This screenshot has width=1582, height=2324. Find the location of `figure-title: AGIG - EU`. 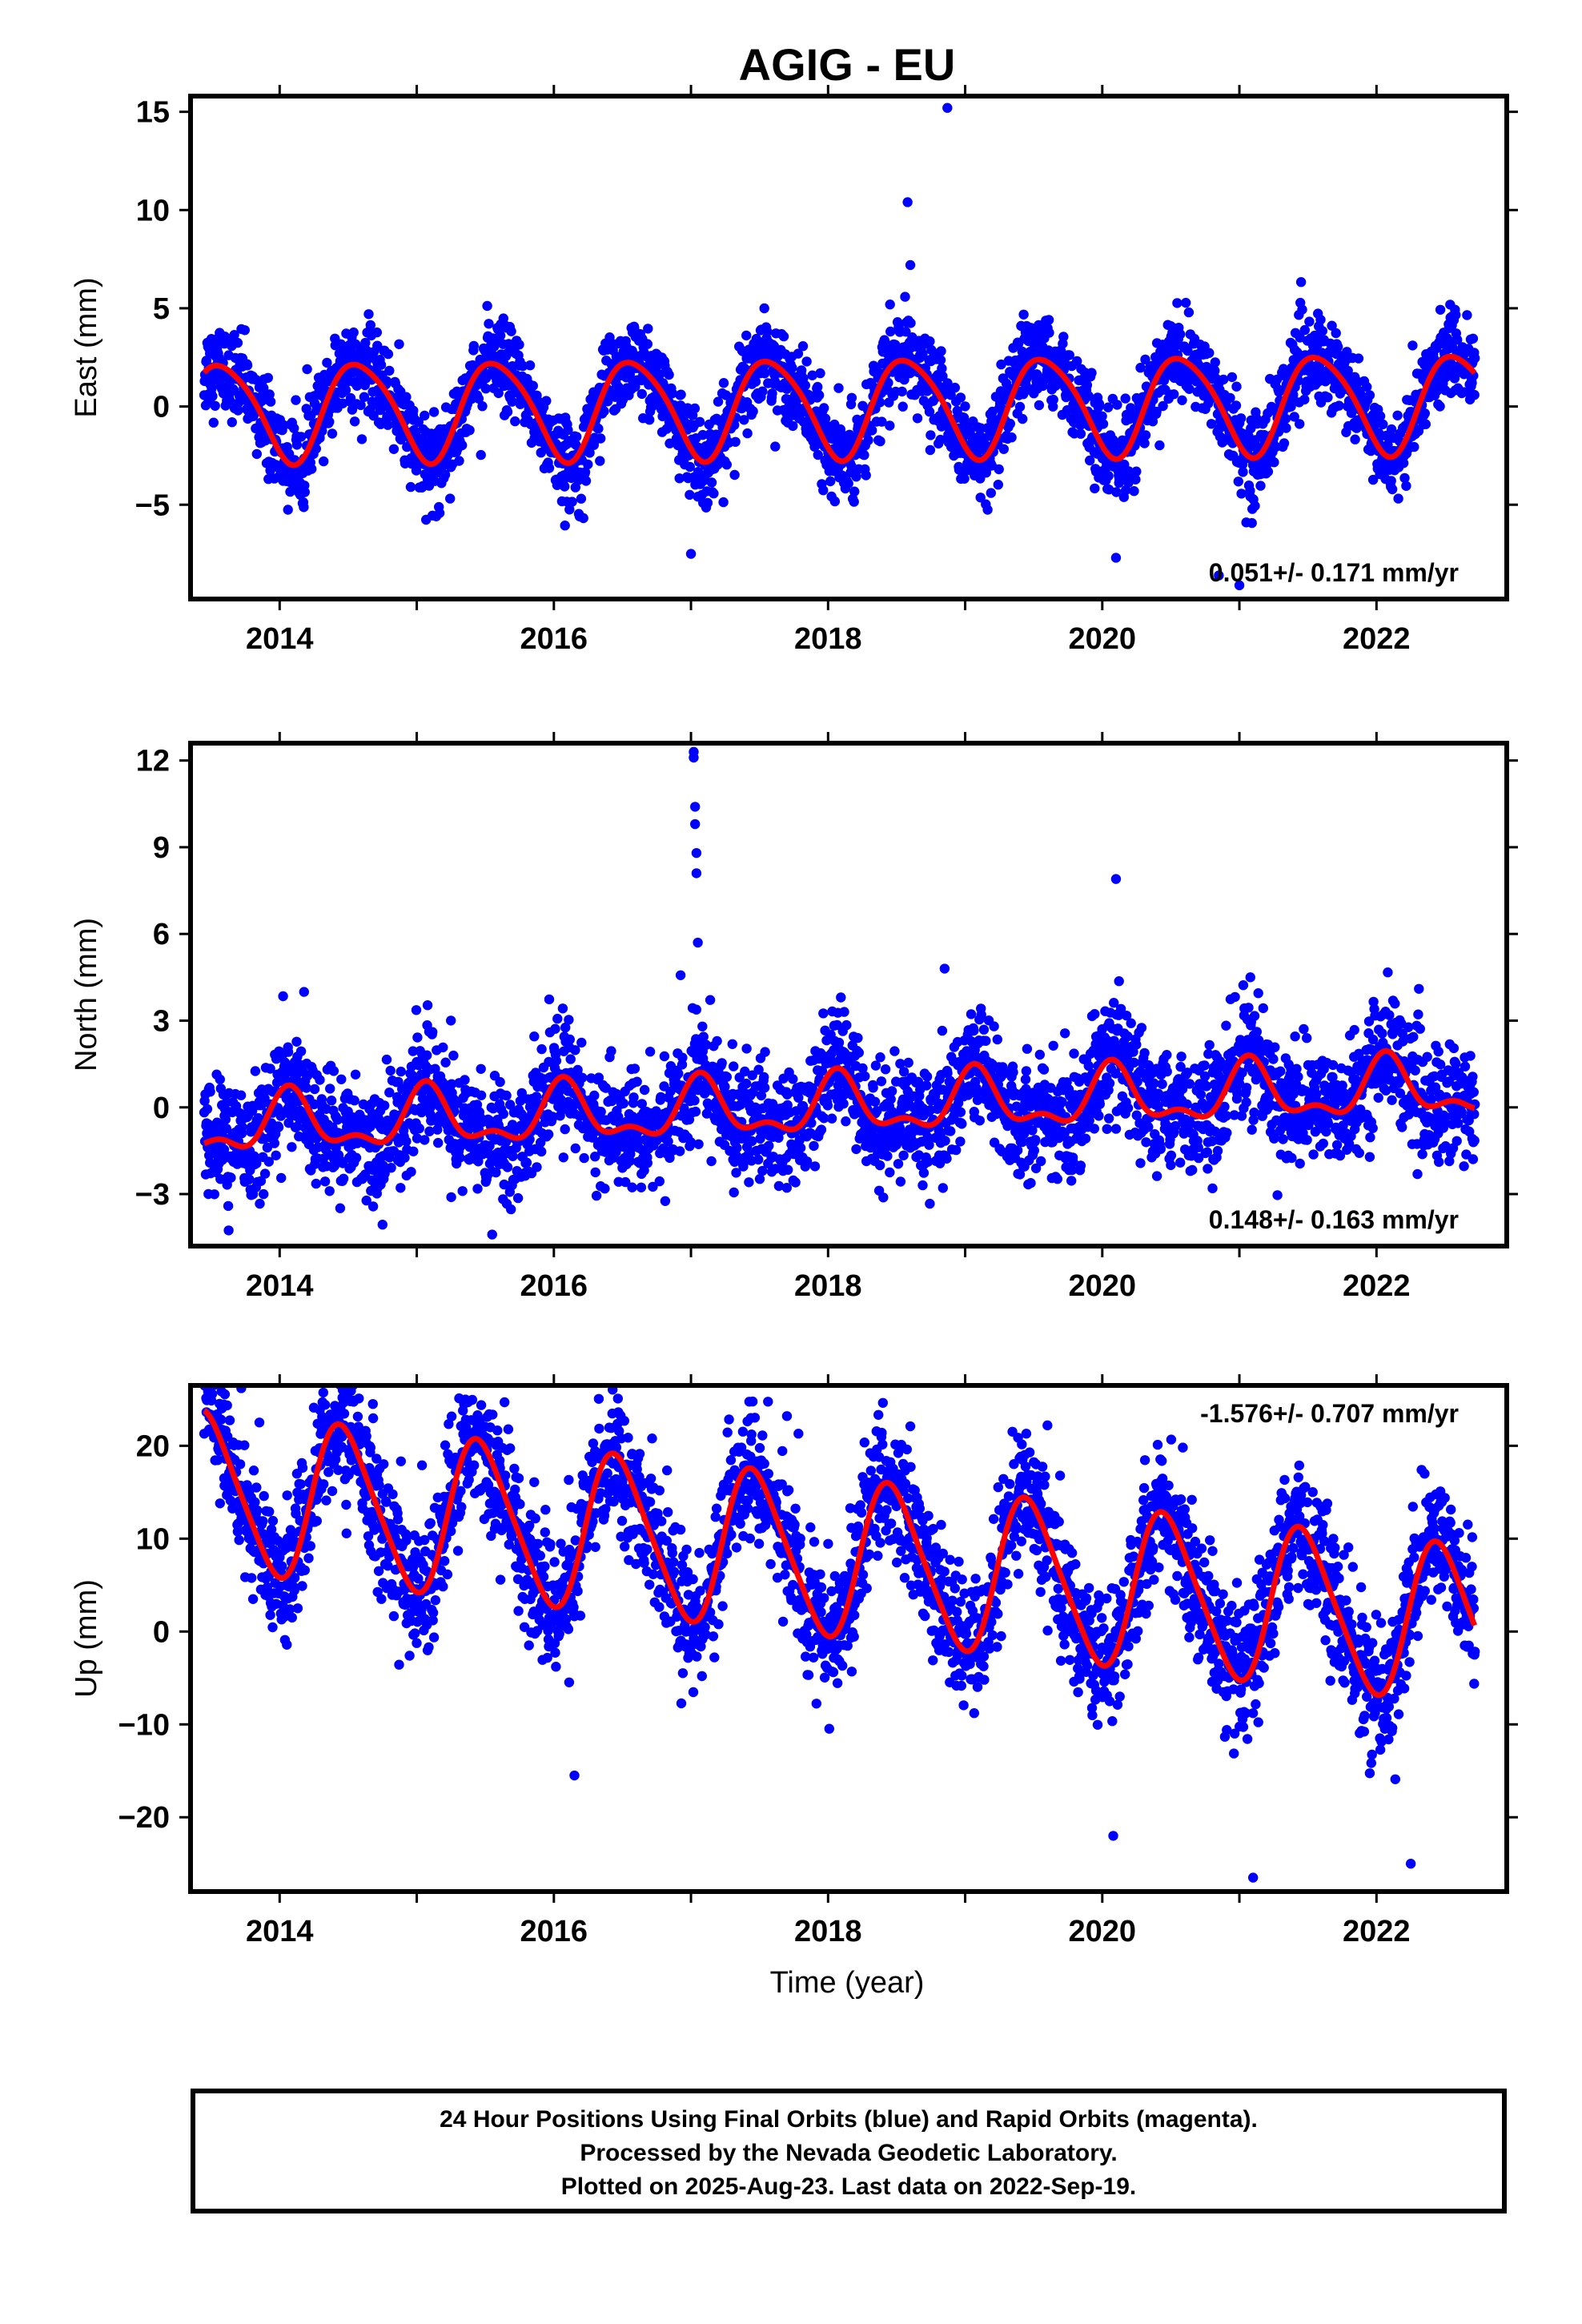

figure-title: AGIG - EU is located at coordinates (847, 64).